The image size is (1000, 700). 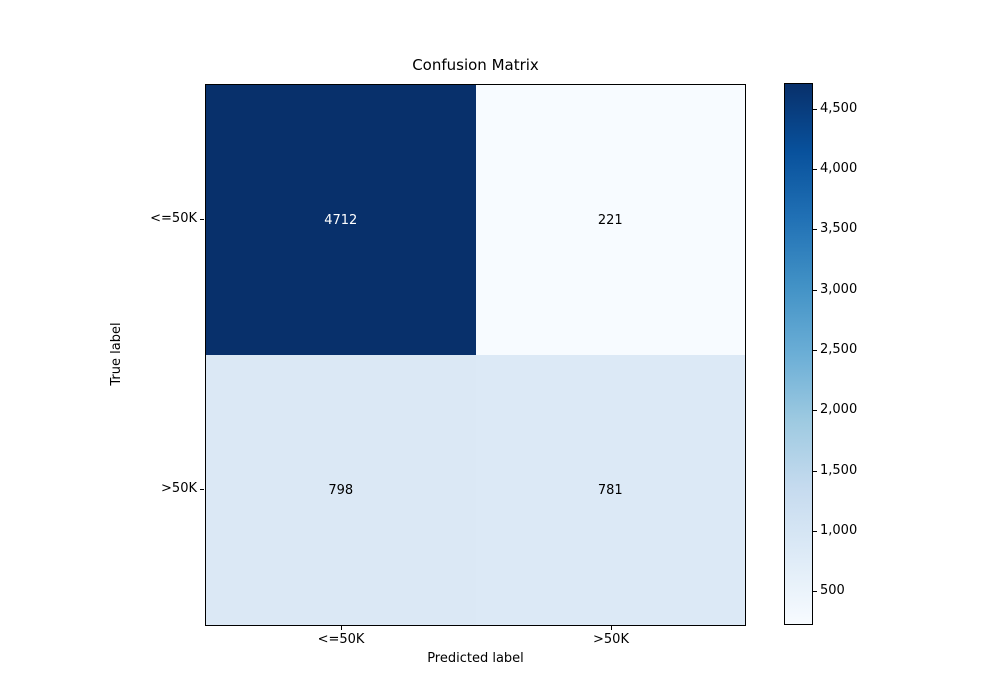 I want to click on colorbar-tick-label: 2,000, so click(x=839, y=409).